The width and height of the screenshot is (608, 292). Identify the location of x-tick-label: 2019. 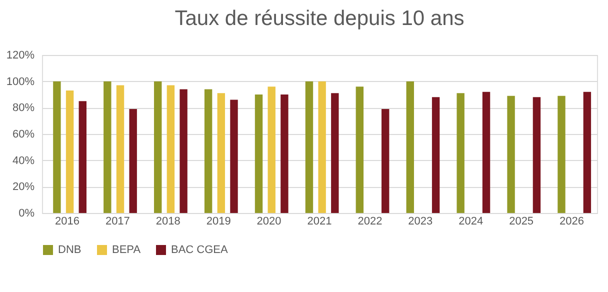
(218, 222).